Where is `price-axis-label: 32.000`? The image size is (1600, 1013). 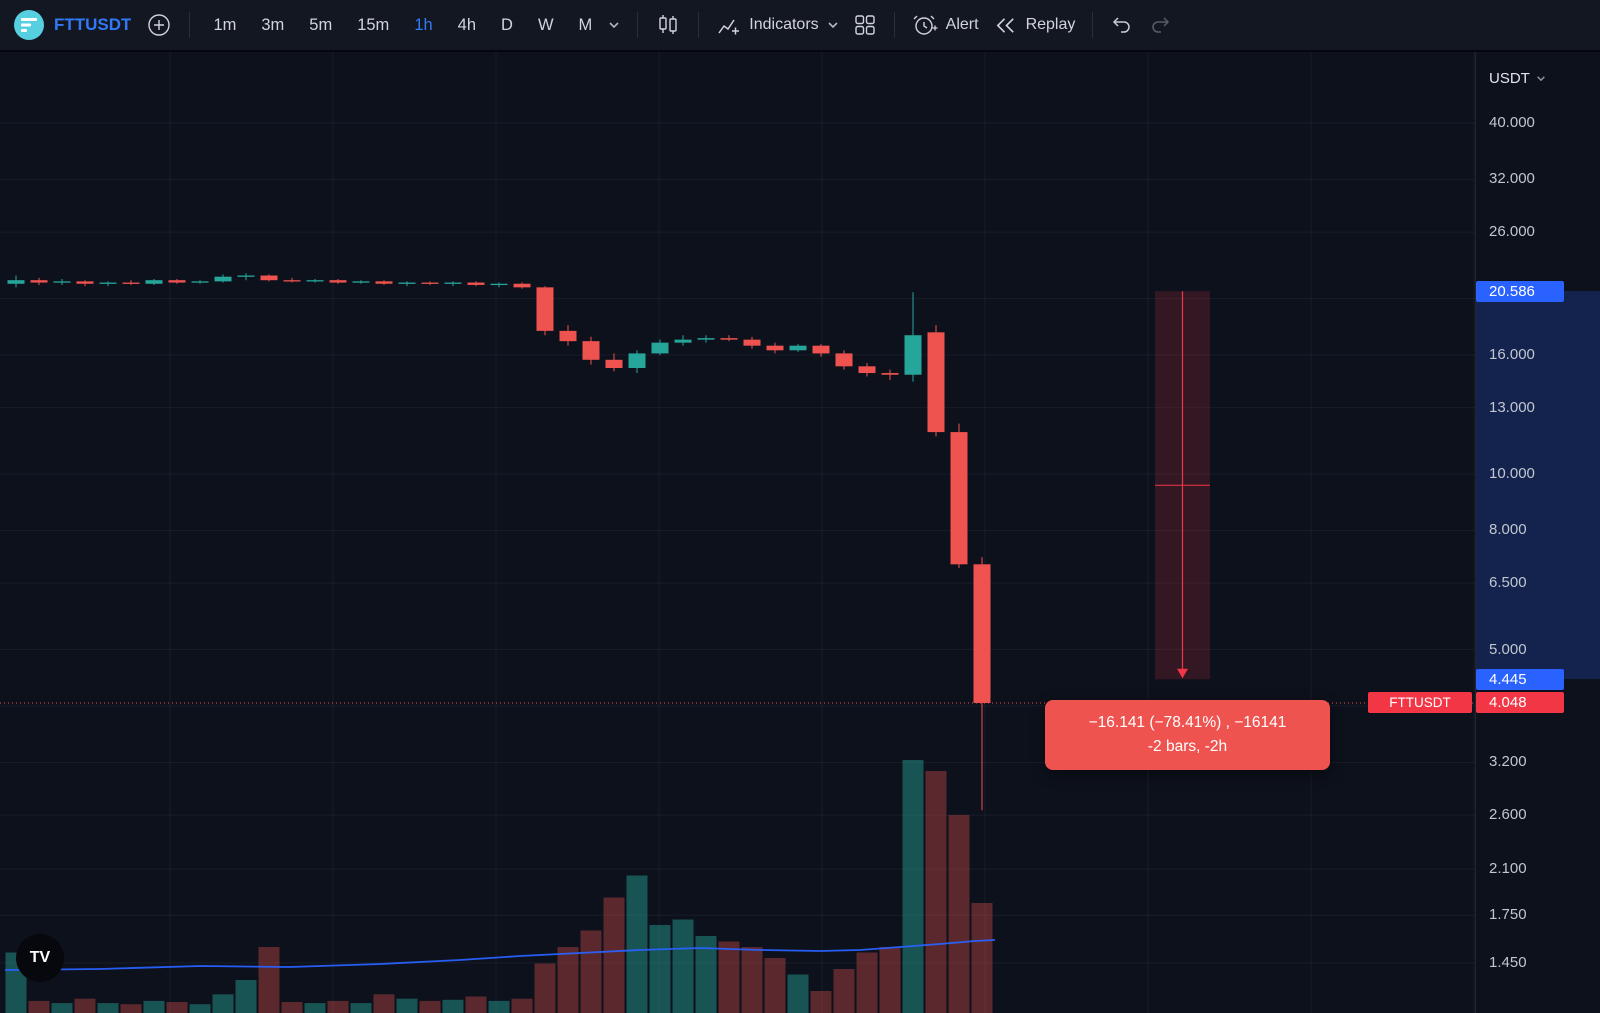 price-axis-label: 32.000 is located at coordinates (1512, 179).